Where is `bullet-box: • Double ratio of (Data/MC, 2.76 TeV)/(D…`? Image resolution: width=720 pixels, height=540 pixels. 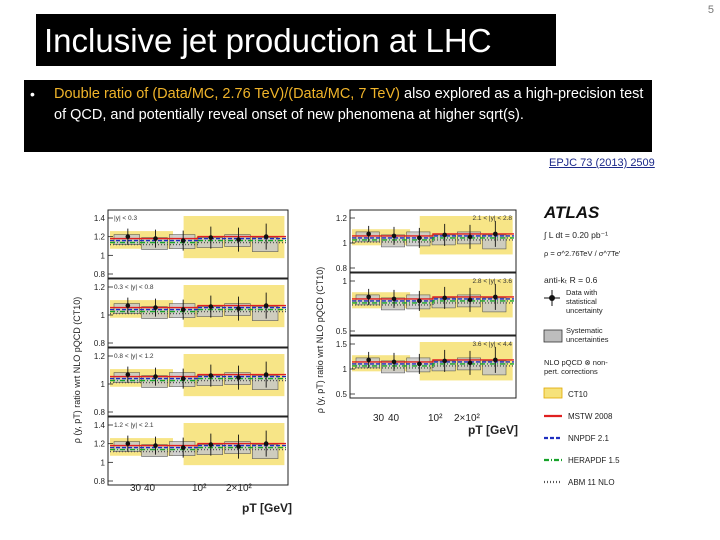
bullet-box: • Double ratio of (Data/MC, 2.76 TeV)/(D… is located at coordinates (338, 116).